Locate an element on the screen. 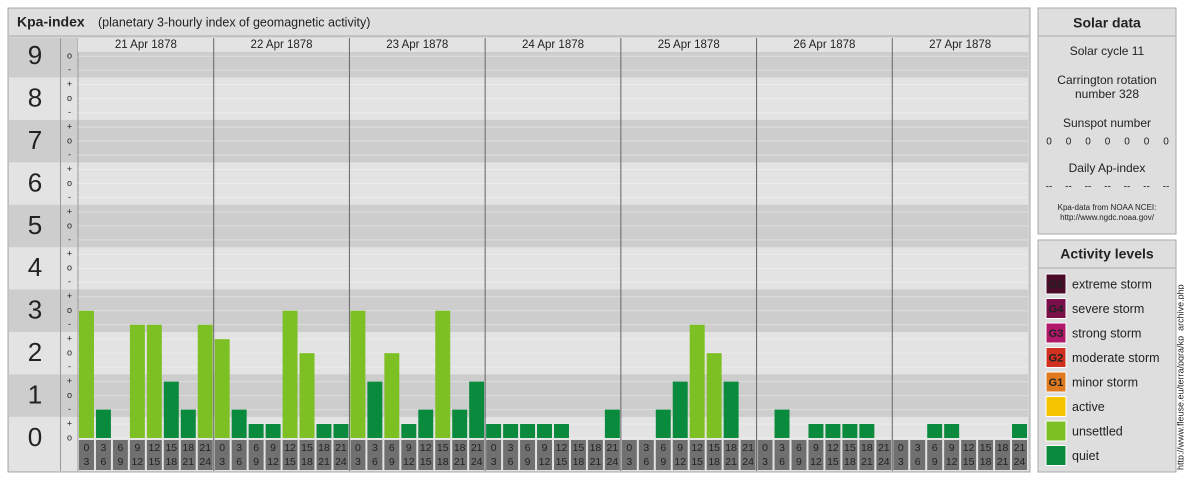 This screenshot has width=1184, height=480. source-note: http://www.ngdc.noaa.gov/ is located at coordinates (1107, 217).